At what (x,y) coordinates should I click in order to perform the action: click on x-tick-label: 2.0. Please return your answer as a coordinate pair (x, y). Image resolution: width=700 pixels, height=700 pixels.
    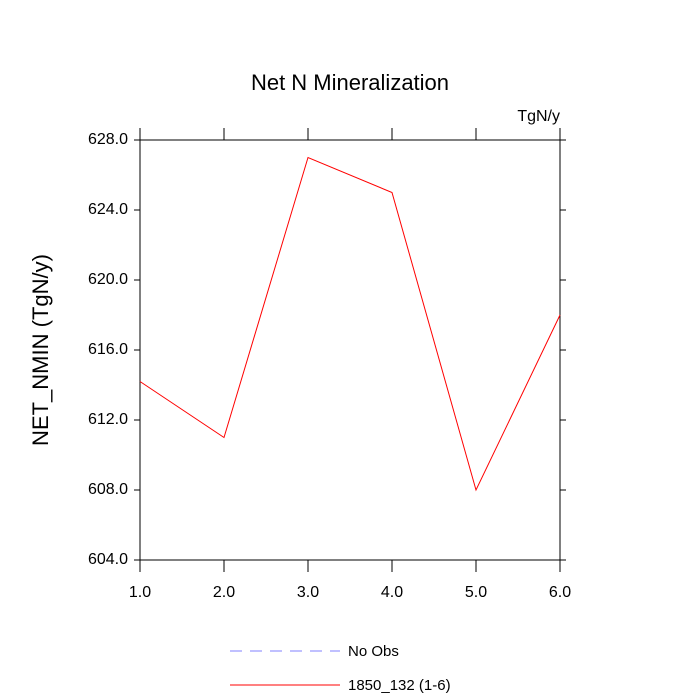
    Looking at the image, I should click on (224, 592).